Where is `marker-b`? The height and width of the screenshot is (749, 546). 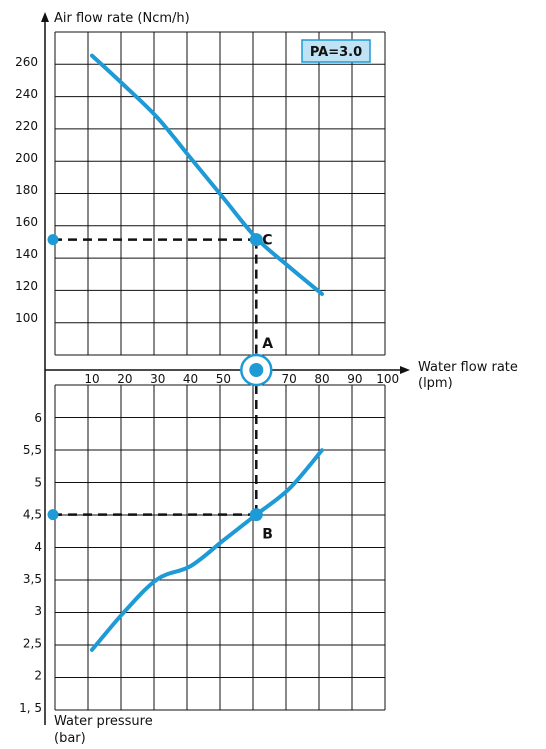
marker-b is located at coordinates (256, 515).